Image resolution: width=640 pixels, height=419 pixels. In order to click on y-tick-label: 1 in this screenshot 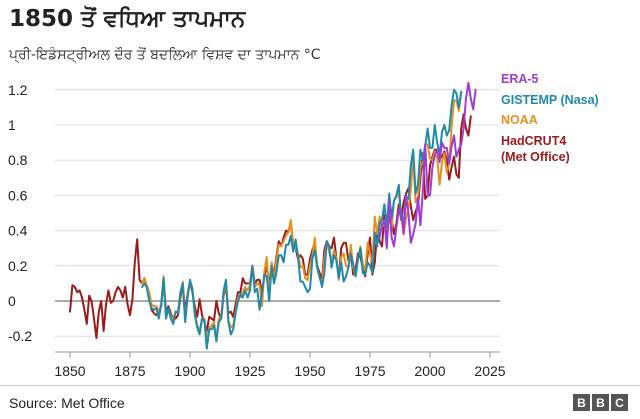, I will do `click(12, 125)`.